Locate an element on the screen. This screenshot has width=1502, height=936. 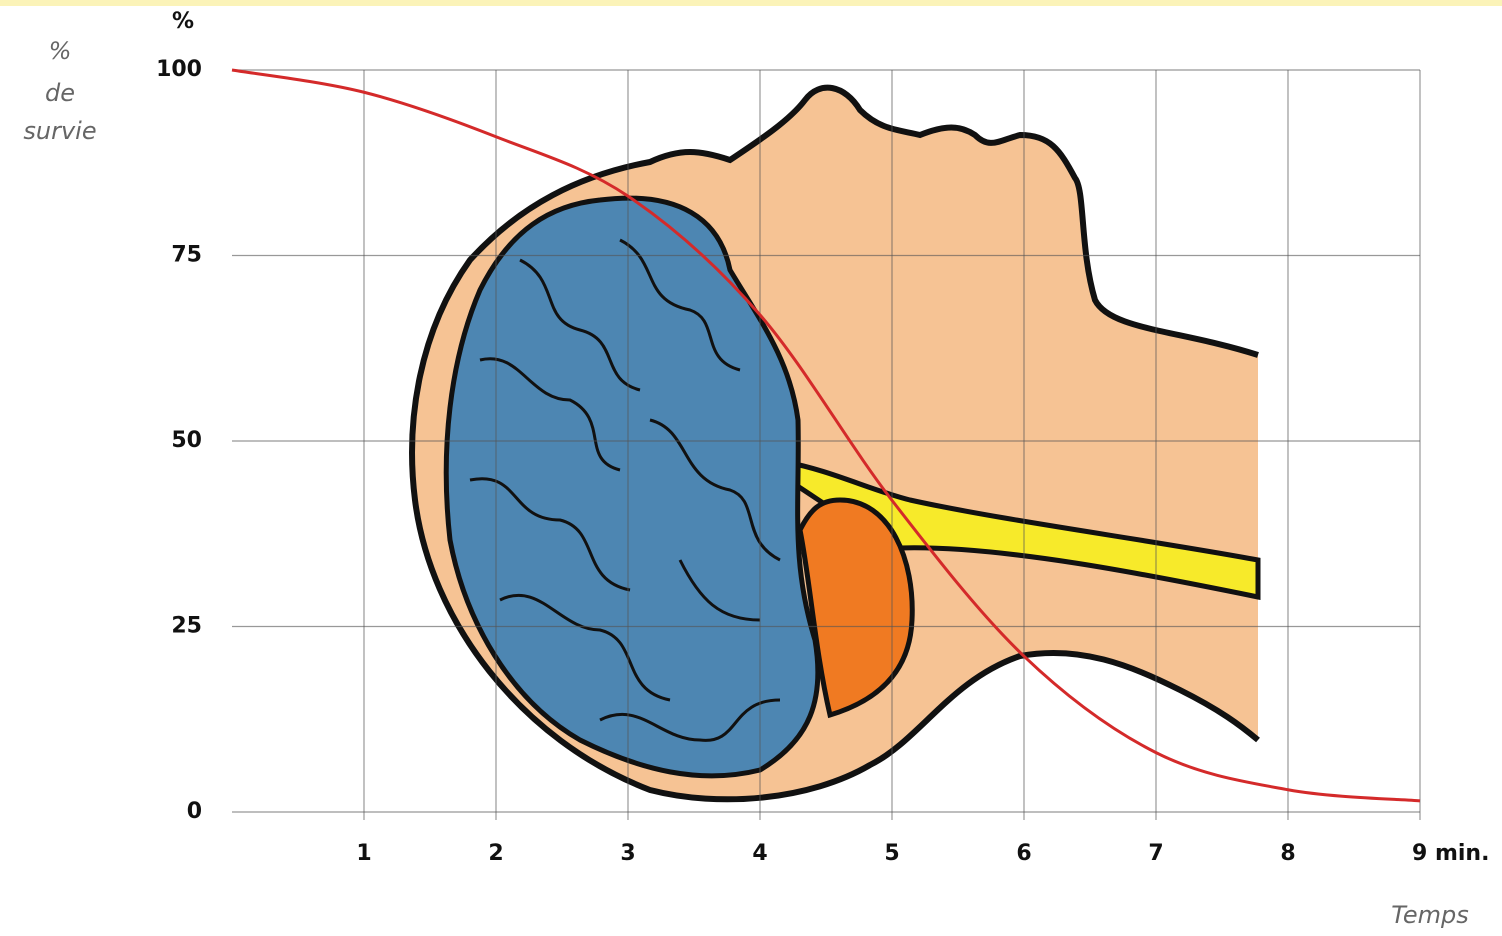
y-label-line: survie is located at coordinates (59, 131).